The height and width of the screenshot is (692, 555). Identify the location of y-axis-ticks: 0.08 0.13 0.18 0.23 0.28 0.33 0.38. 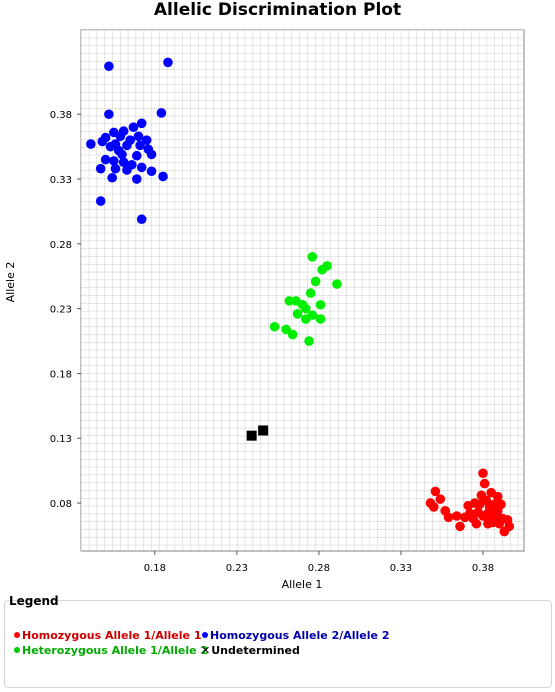
(65, 310).